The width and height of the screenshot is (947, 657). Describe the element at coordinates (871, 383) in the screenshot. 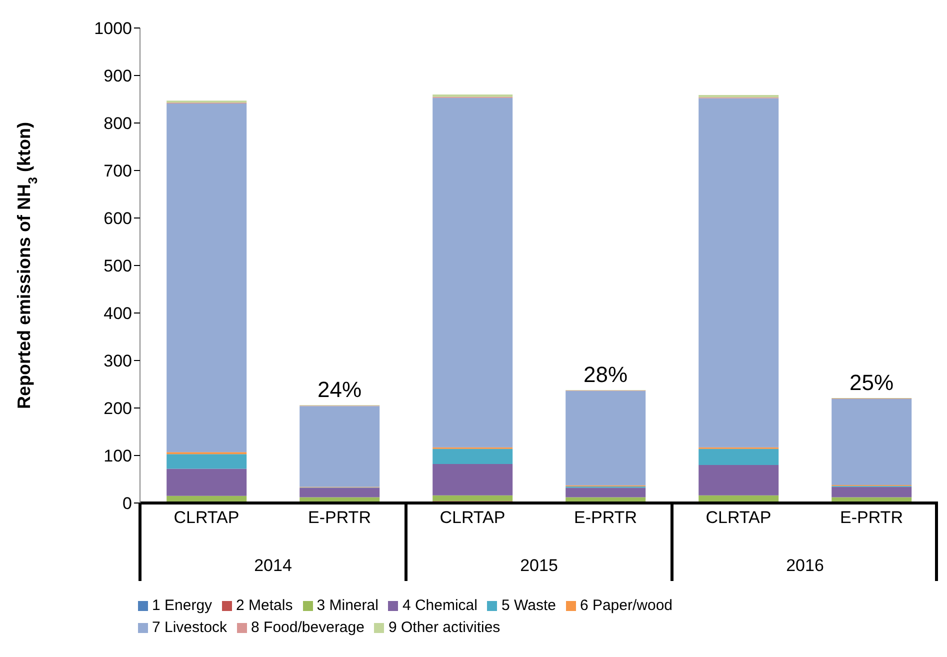

I see `annotation: 25%` at that location.